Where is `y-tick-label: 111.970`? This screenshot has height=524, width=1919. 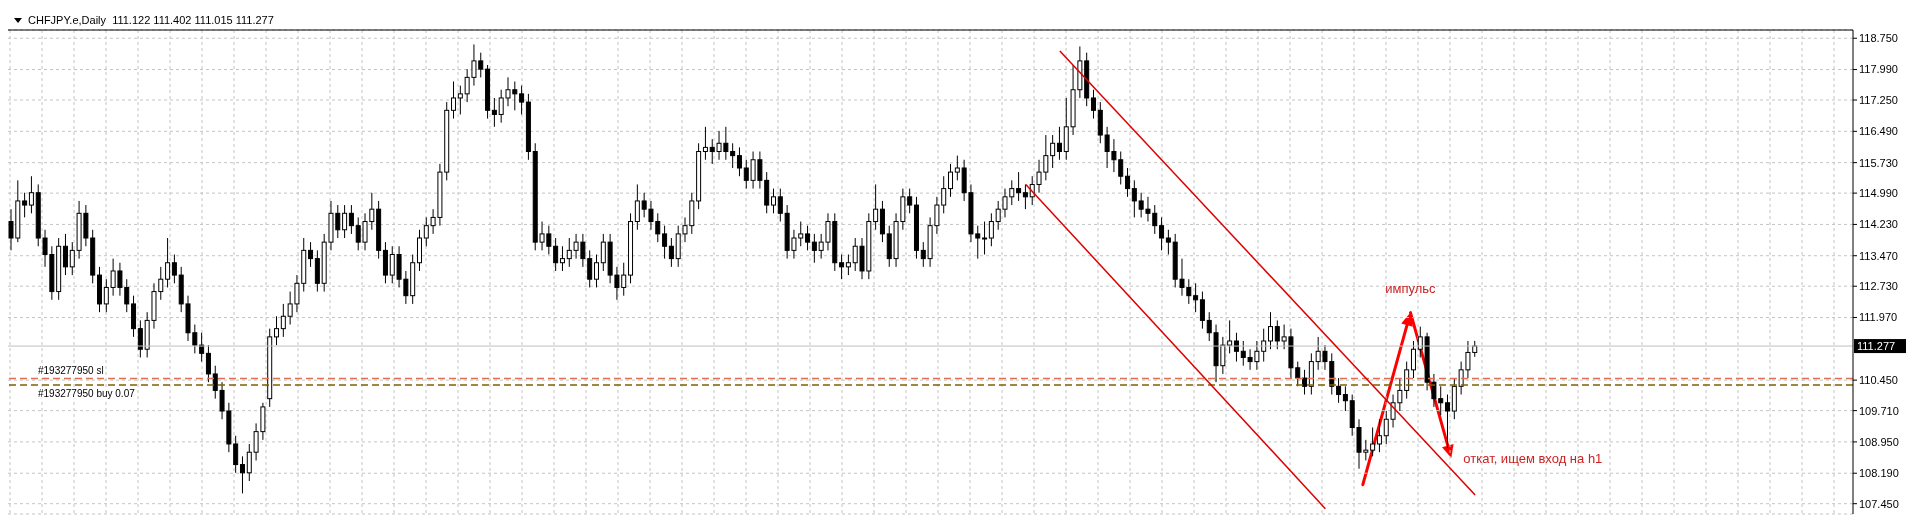
y-tick-label: 111.970 is located at coordinates (1878, 317).